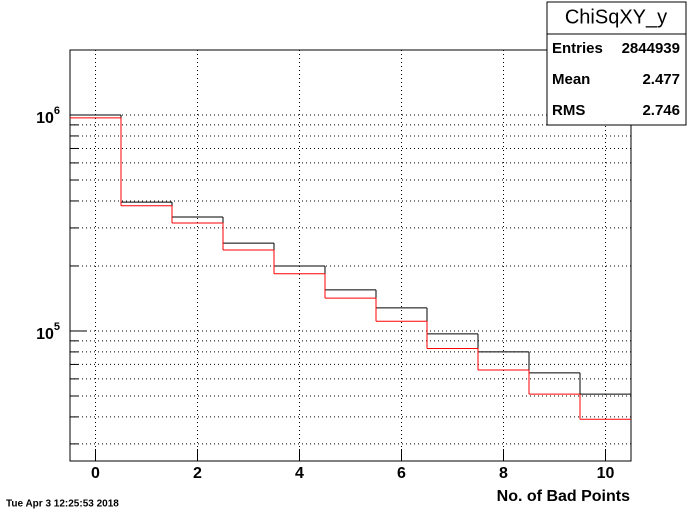 This screenshot has width=700, height=514. I want to click on x-tick-label: 10, so click(606, 473).